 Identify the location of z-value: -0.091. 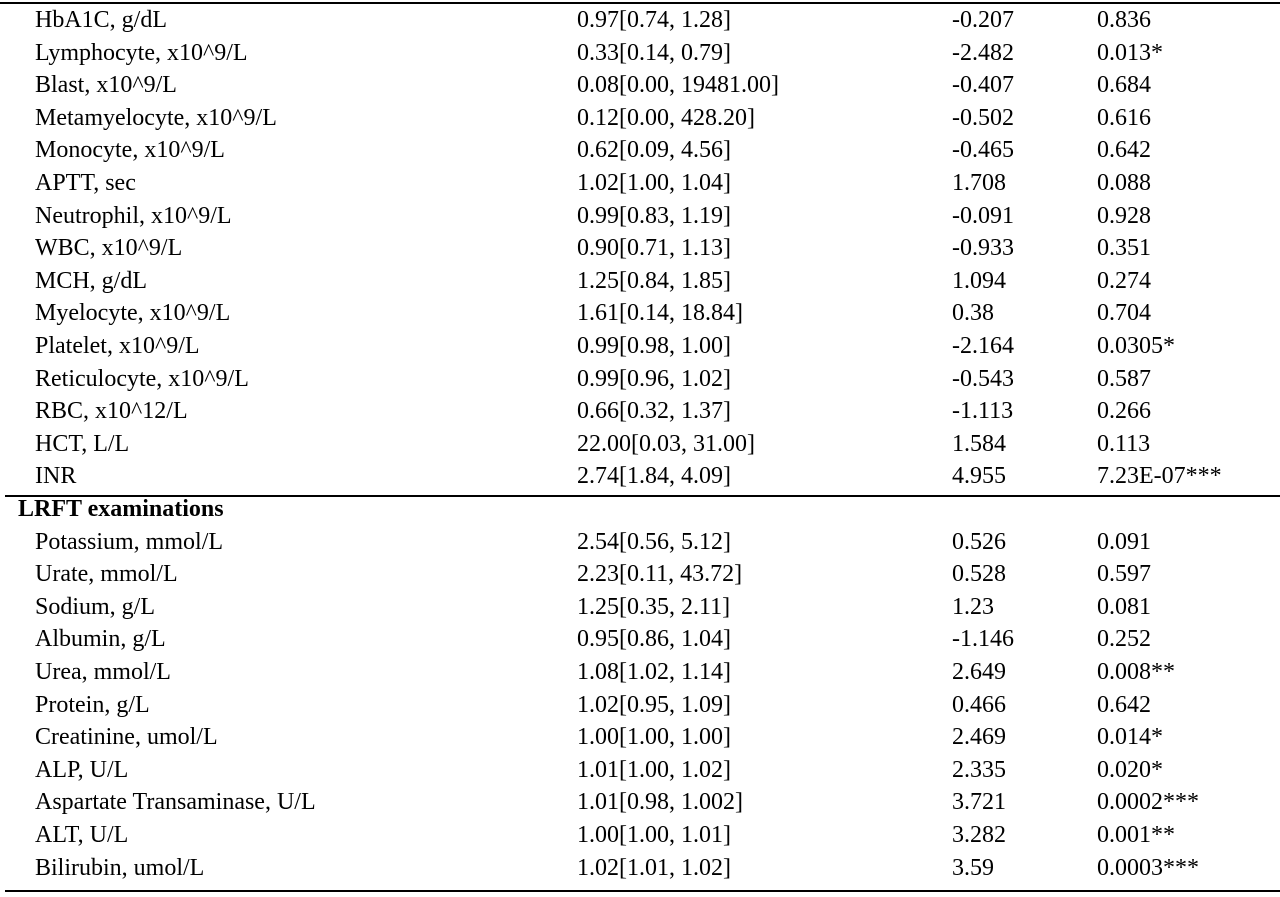
(983, 215).